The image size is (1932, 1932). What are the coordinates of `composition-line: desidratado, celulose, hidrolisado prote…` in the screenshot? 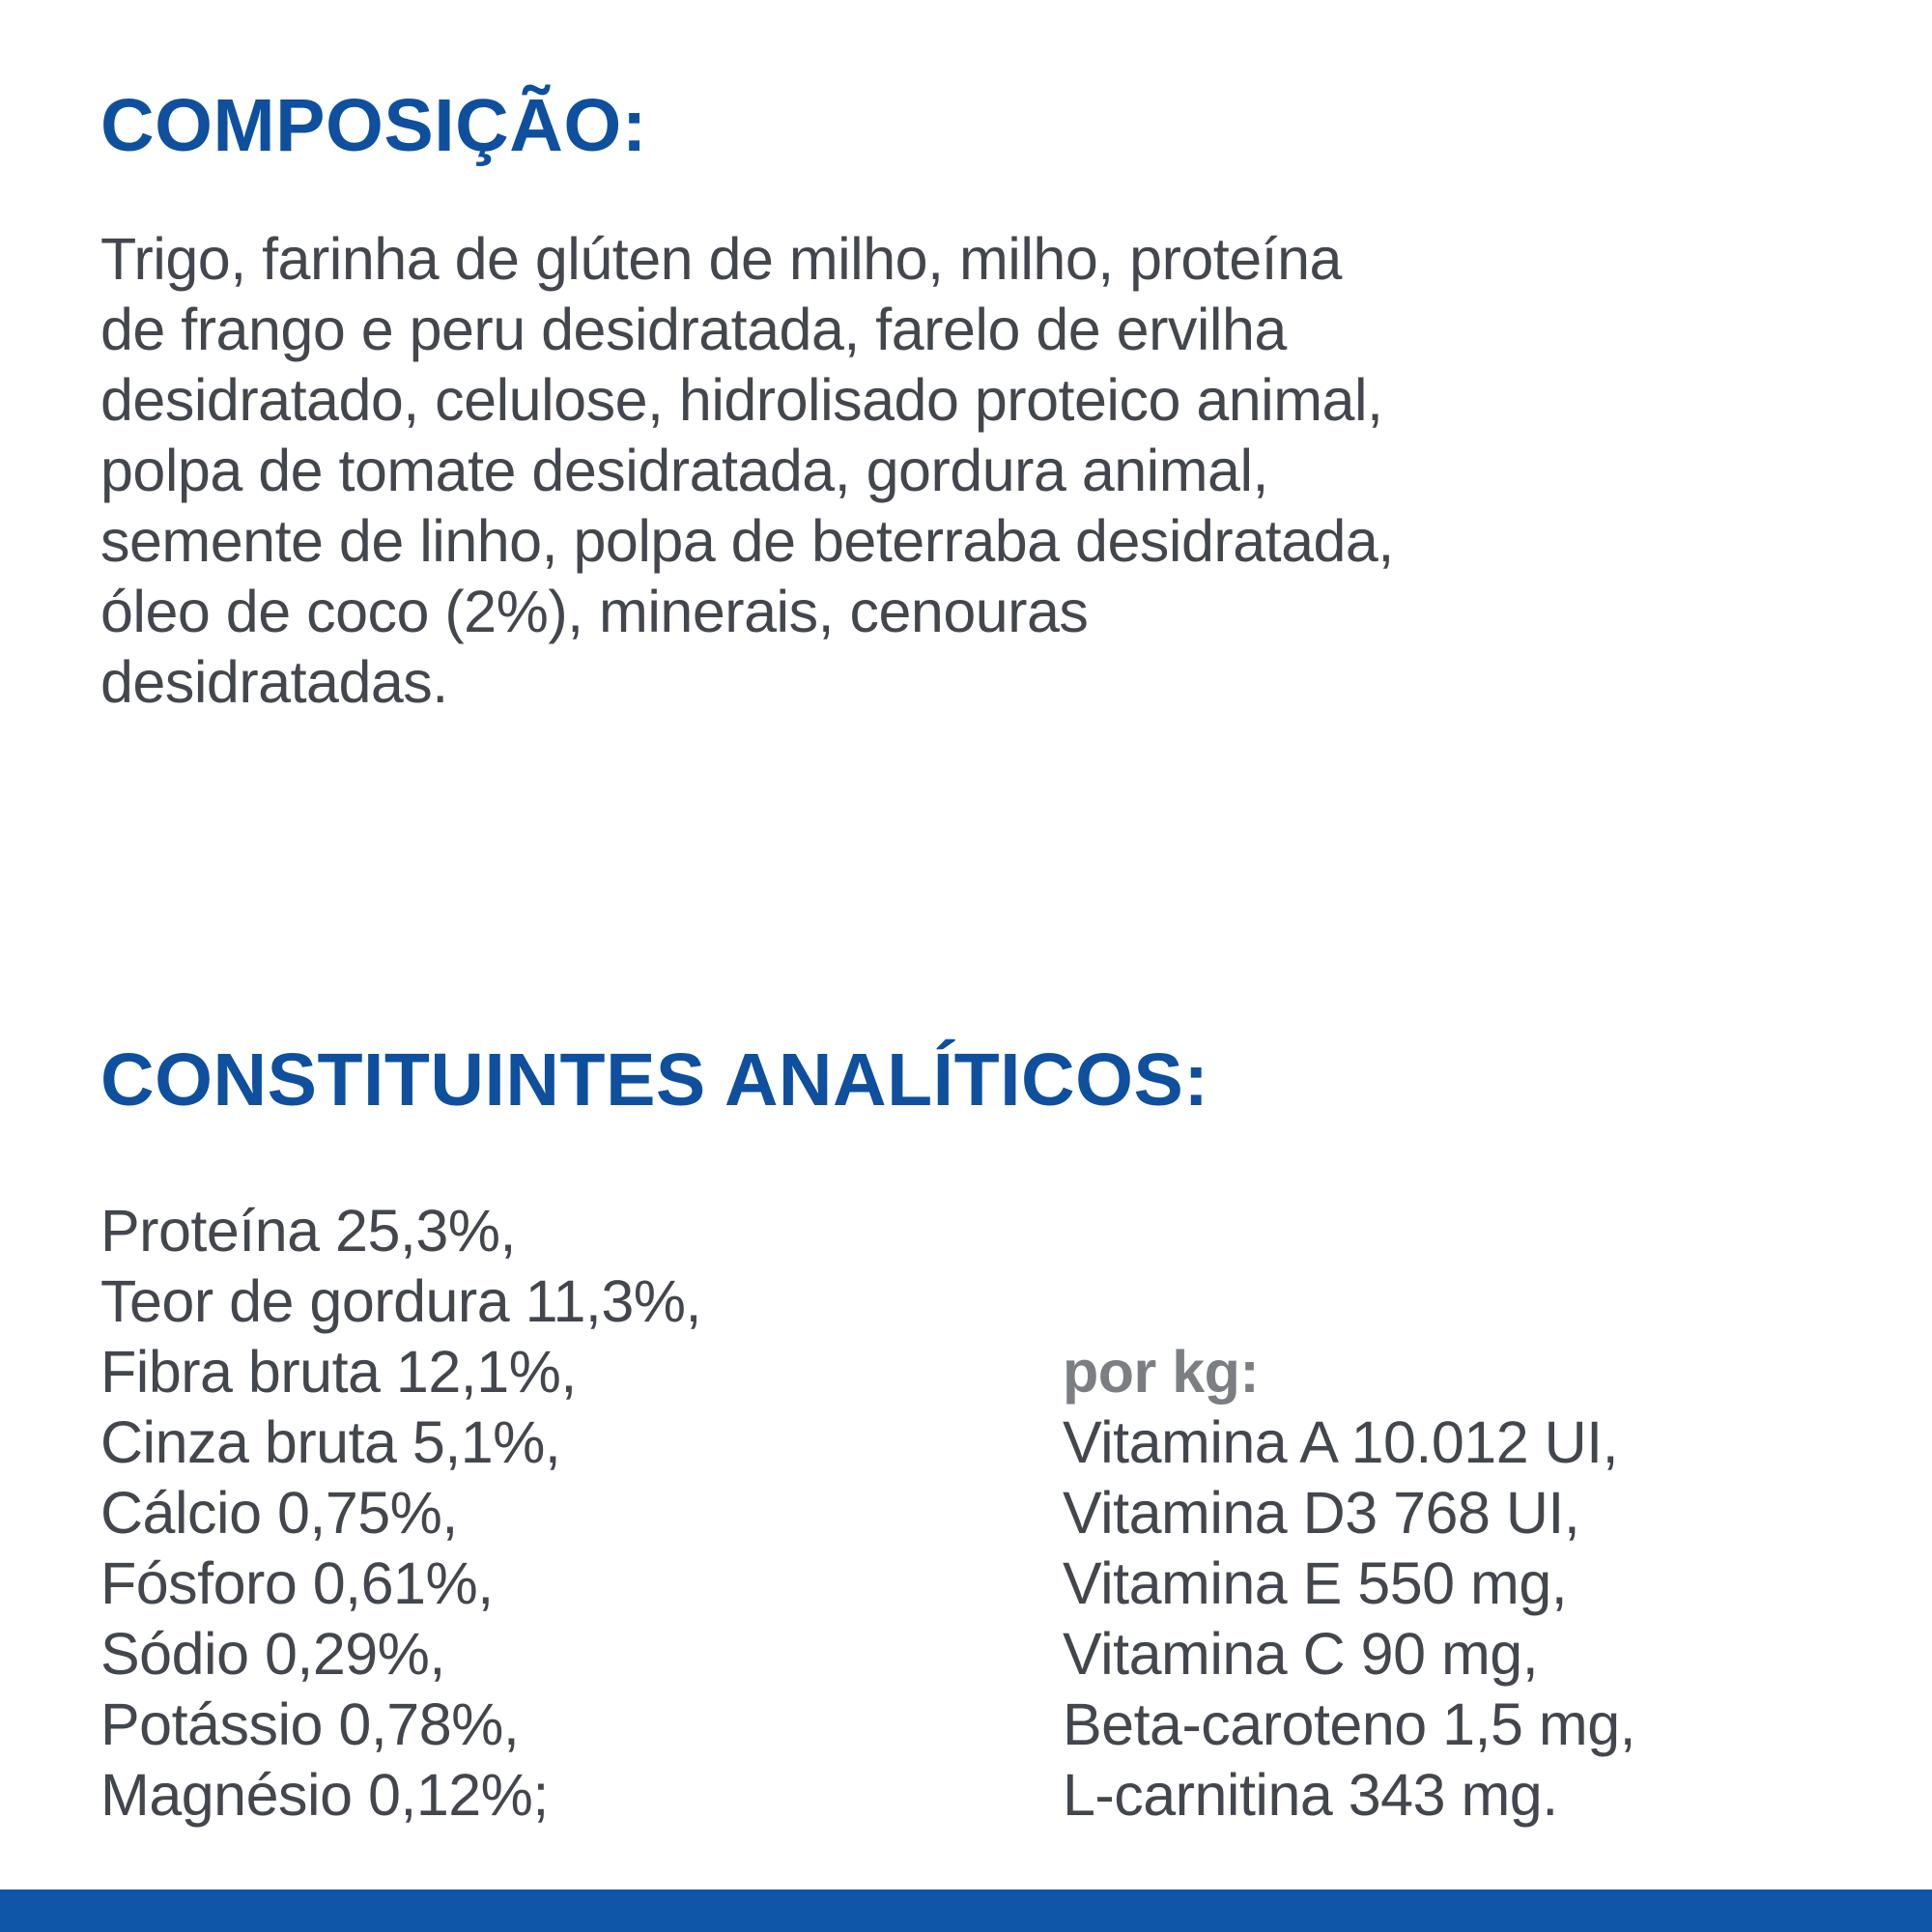 It's located at (741, 400).